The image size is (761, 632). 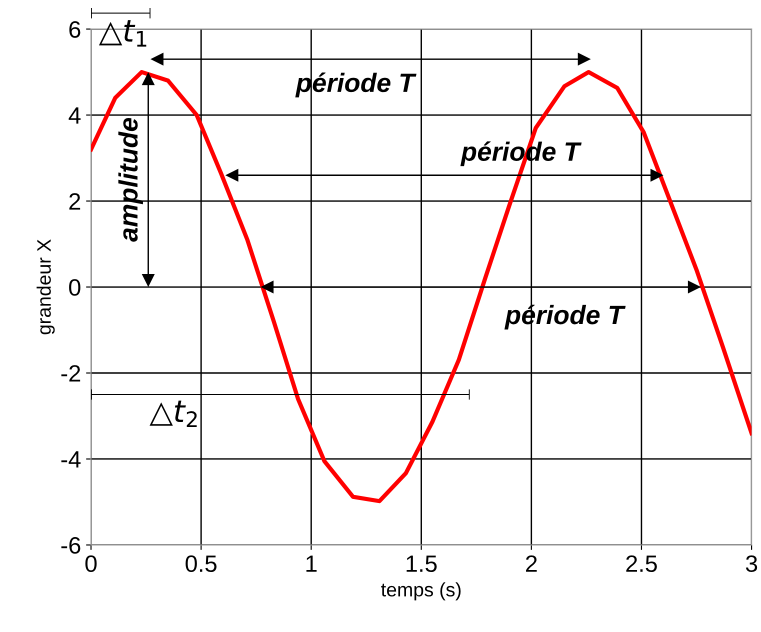 I want to click on y-tick-label: -6, so click(x=70, y=545).